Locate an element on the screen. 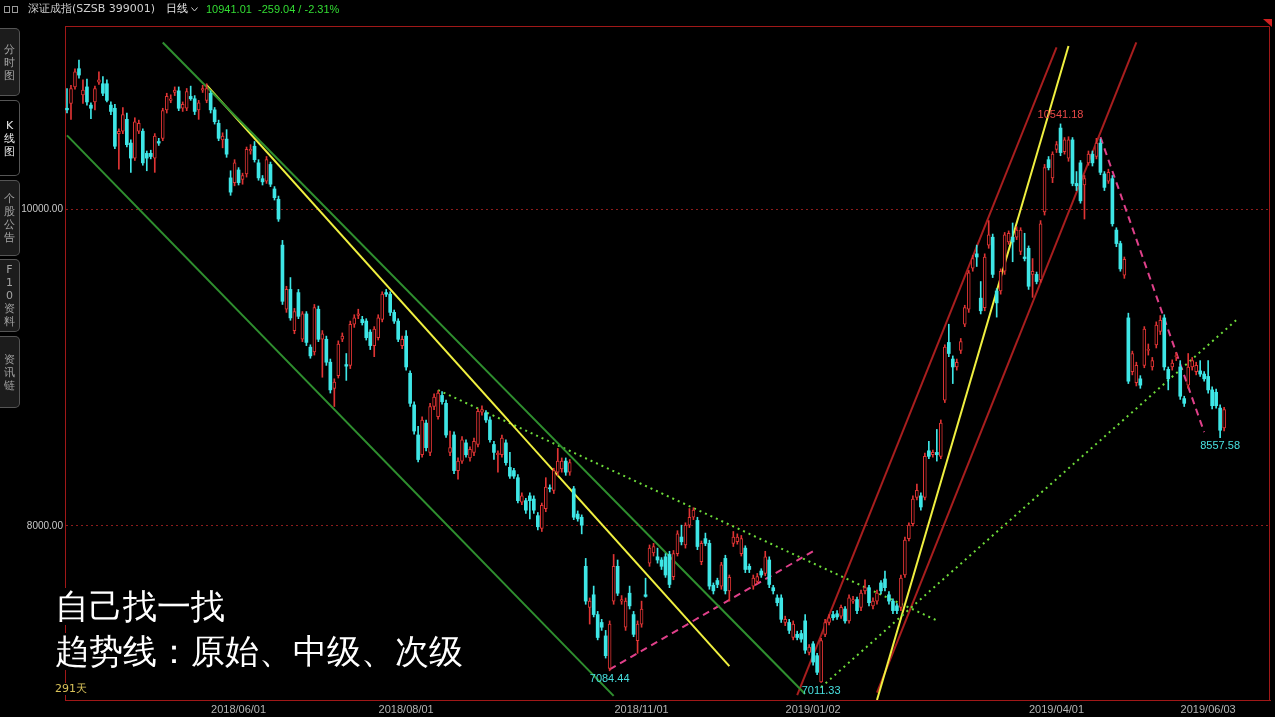 Image resolution: width=1275 pixels, height=717 pixels. annotation: 自己找一找 is located at coordinates (140, 606).